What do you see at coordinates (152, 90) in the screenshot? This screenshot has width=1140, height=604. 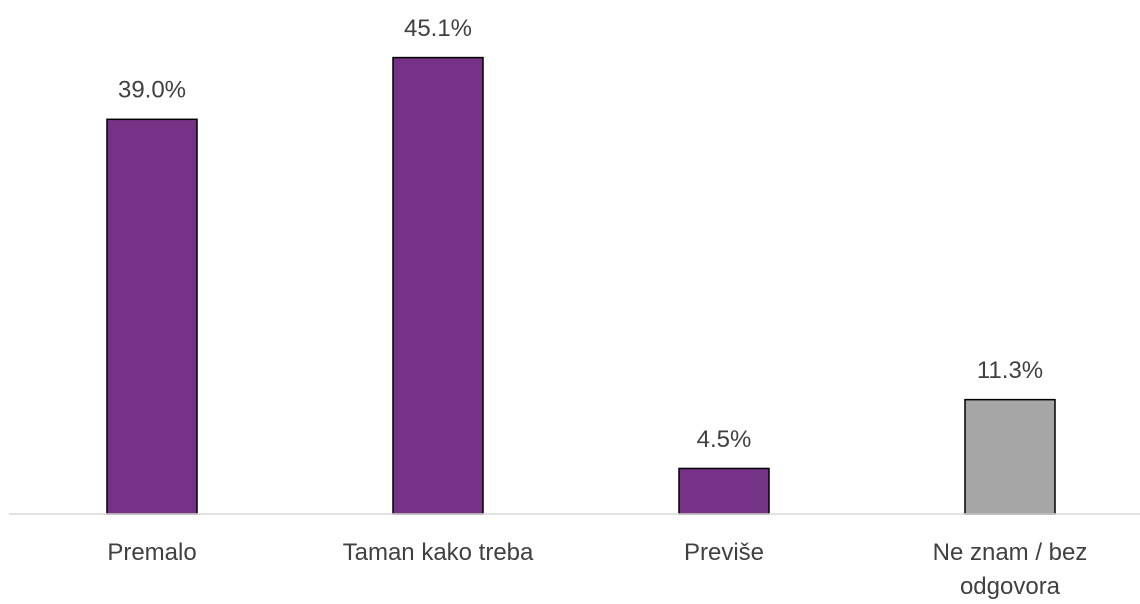 I see `value-label: 39.0%` at bounding box center [152, 90].